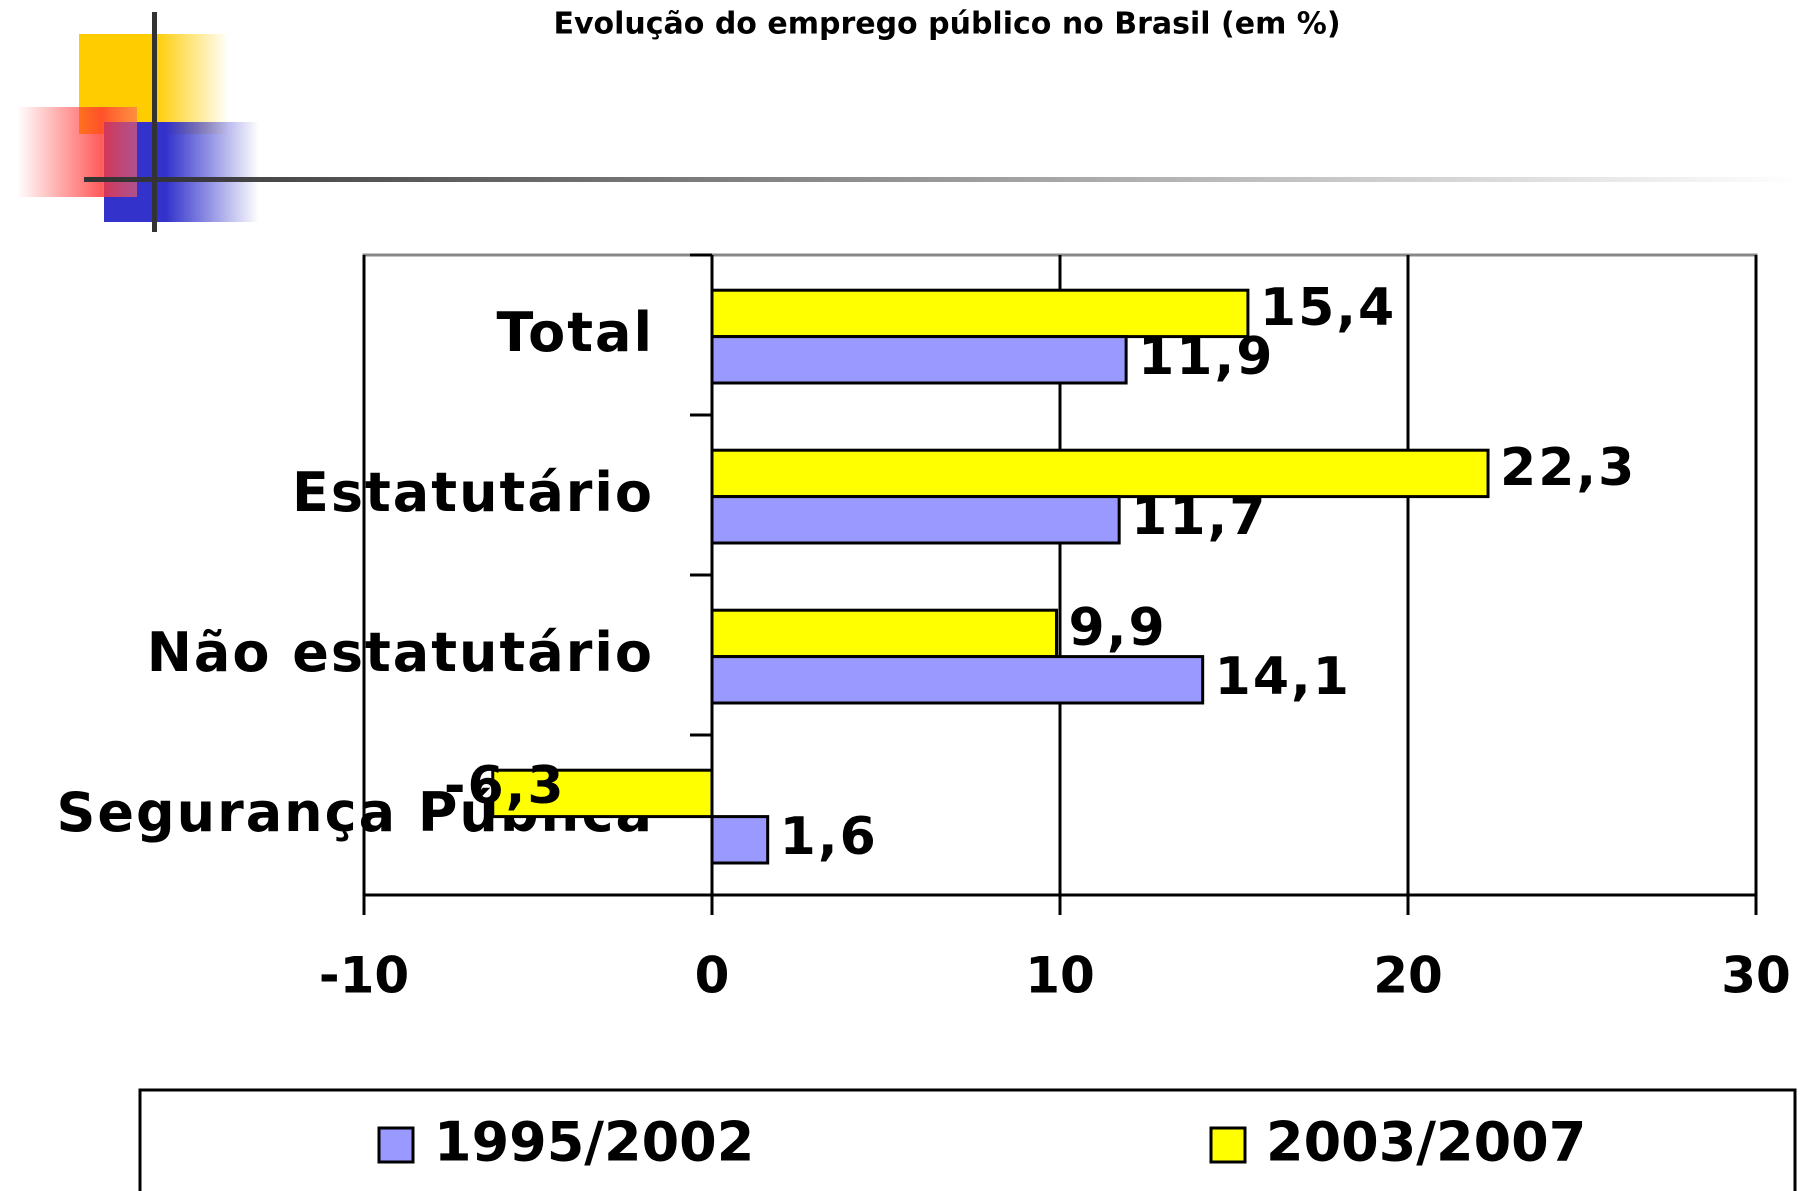 The image size is (1800, 1191). Describe the element at coordinates (400, 652) in the screenshot. I see `category-label: Não estatutário` at that location.